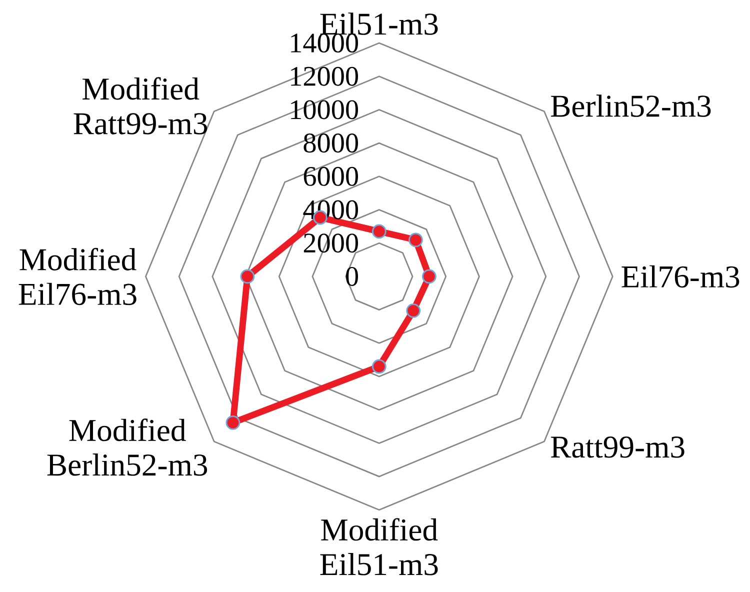 The width and height of the screenshot is (750, 592). I want to click on spoke-label: Modified Eil76-m3, so click(77, 277).